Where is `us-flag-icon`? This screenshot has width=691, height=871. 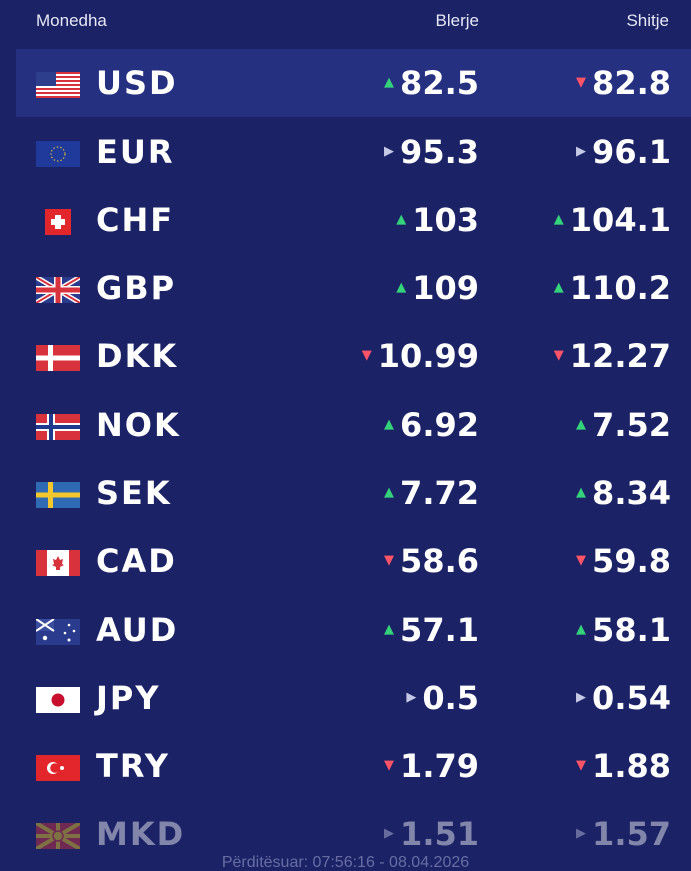
us-flag-icon is located at coordinates (58, 85).